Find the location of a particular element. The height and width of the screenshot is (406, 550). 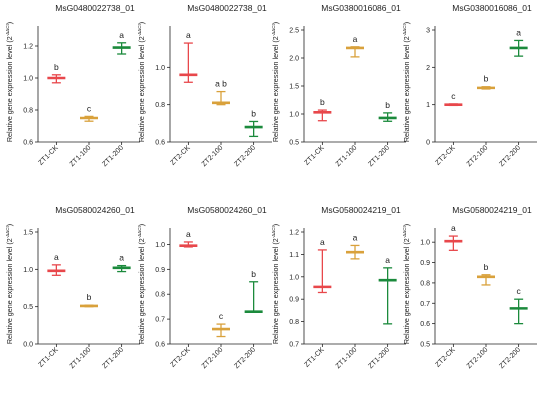

panel-title: MsG0580024219_01 is located at coordinates (361, 210).